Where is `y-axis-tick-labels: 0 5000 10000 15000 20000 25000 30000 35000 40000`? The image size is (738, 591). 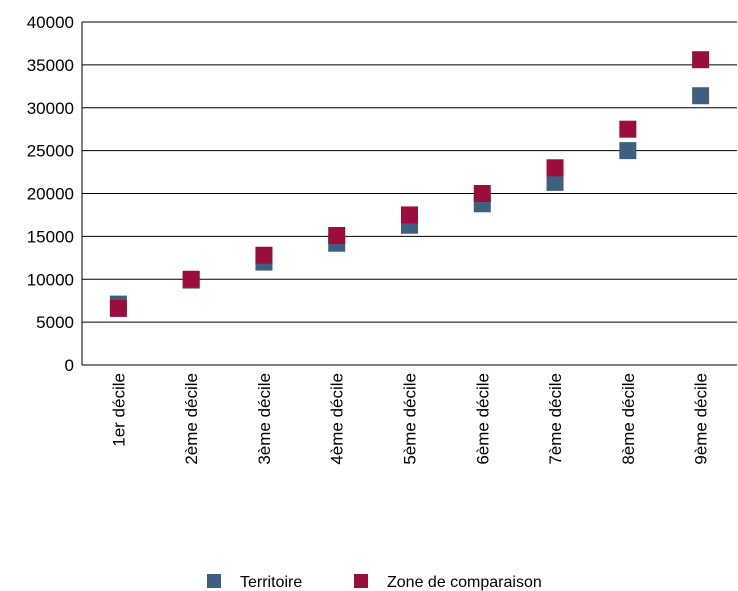
y-axis-tick-labels: 0 5000 10000 15000 20000 25000 30000 35000 40000 is located at coordinates (50, 194).